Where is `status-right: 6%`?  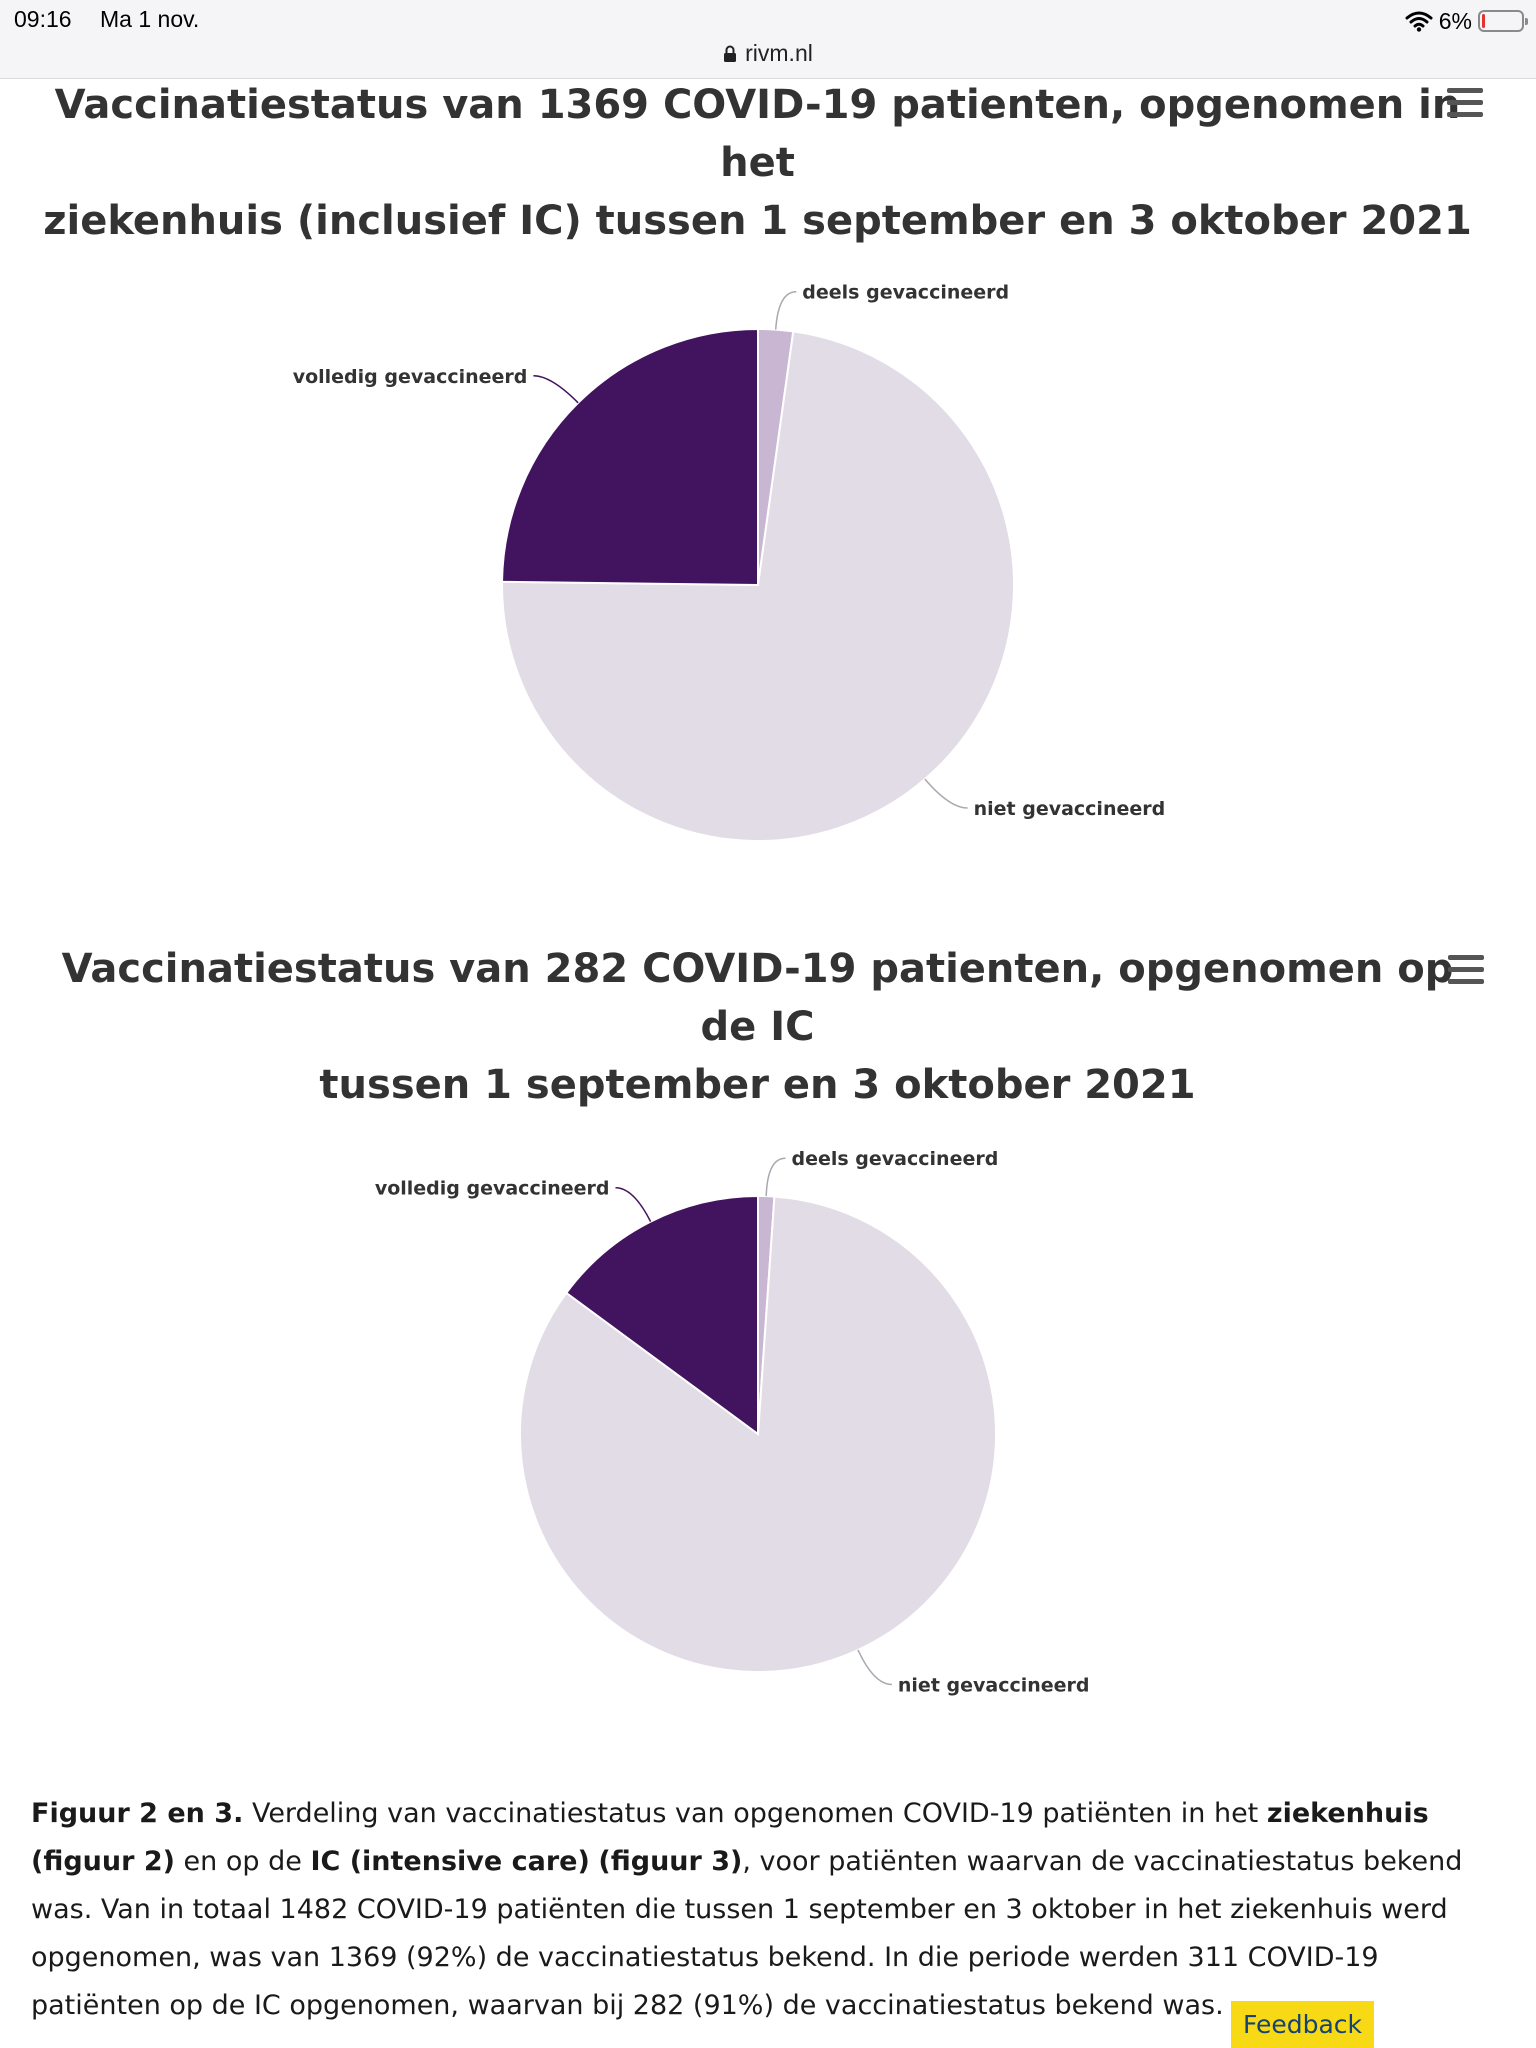 status-right: 6% is located at coordinates (1466, 21).